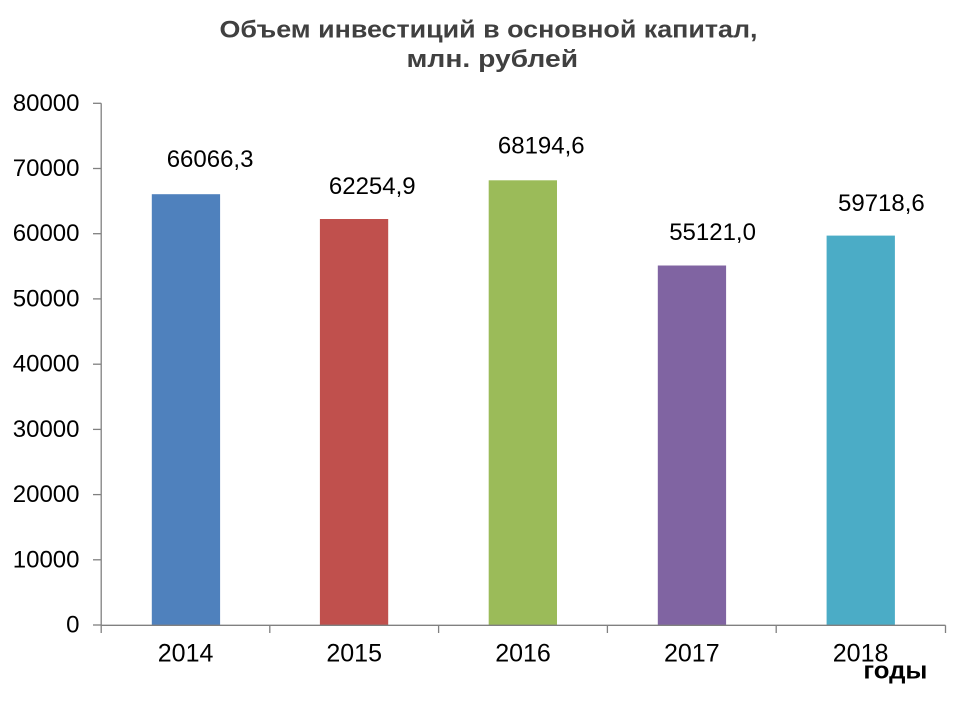  What do you see at coordinates (46, 559) in the screenshot?
I see `svg-text: 10000` at bounding box center [46, 559].